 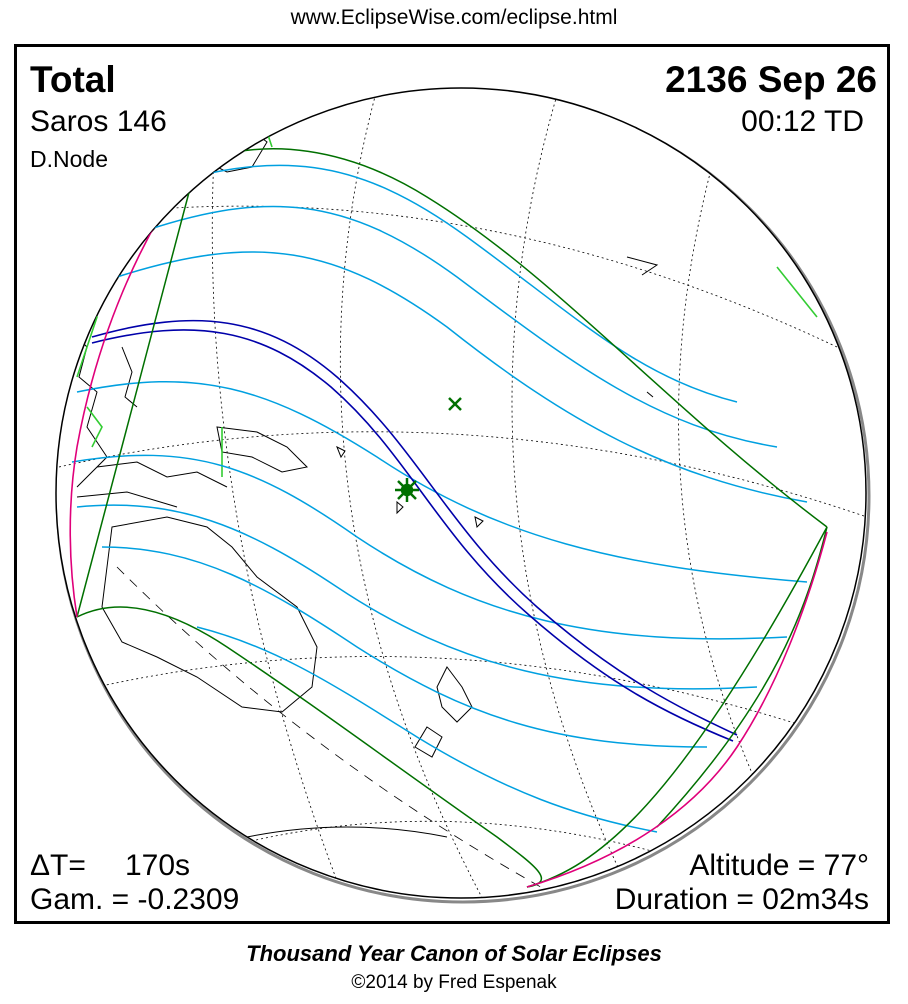 What do you see at coordinates (407, 490) in the screenshot?
I see `greatest-eclipse-marker` at bounding box center [407, 490].